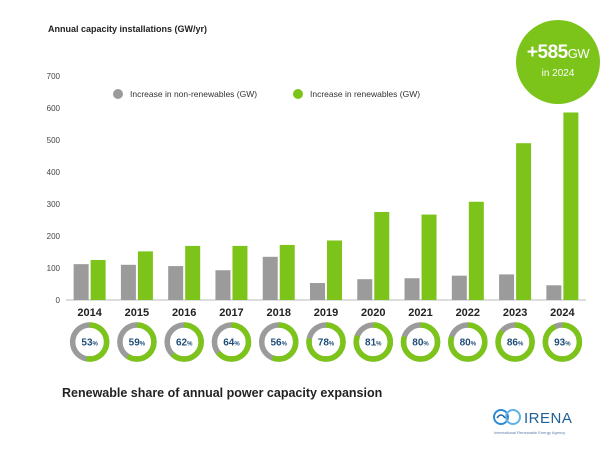  What do you see at coordinates (317, 291) in the screenshot?
I see `bar-non-renewables-2019` at bounding box center [317, 291].